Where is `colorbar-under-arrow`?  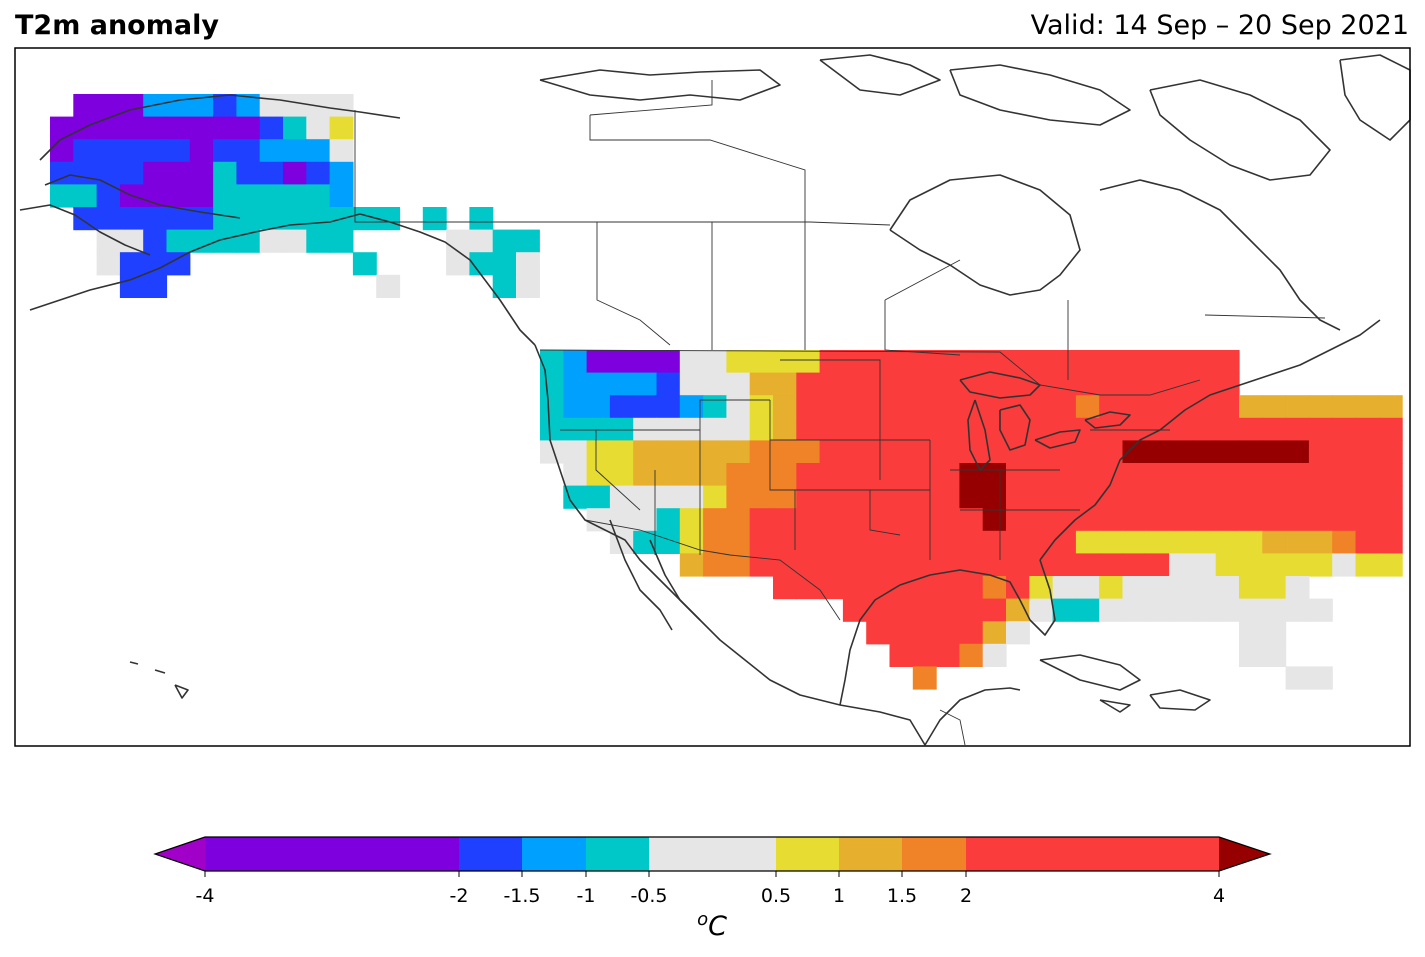
colorbar-under-arrow is located at coordinates (180, 854).